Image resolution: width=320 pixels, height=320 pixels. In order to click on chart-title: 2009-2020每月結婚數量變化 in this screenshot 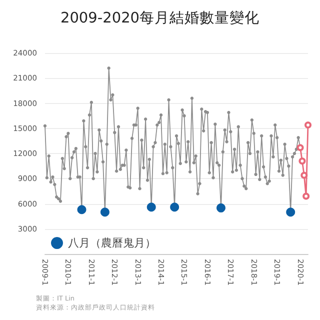, I will do `click(160, 18)`.